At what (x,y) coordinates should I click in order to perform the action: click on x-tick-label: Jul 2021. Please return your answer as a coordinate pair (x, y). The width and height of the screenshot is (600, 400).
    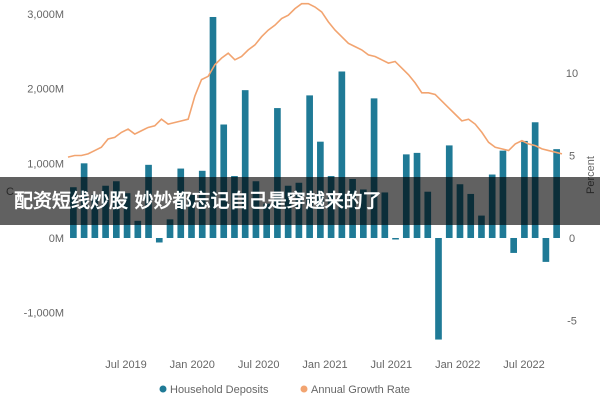
    Looking at the image, I should click on (392, 365).